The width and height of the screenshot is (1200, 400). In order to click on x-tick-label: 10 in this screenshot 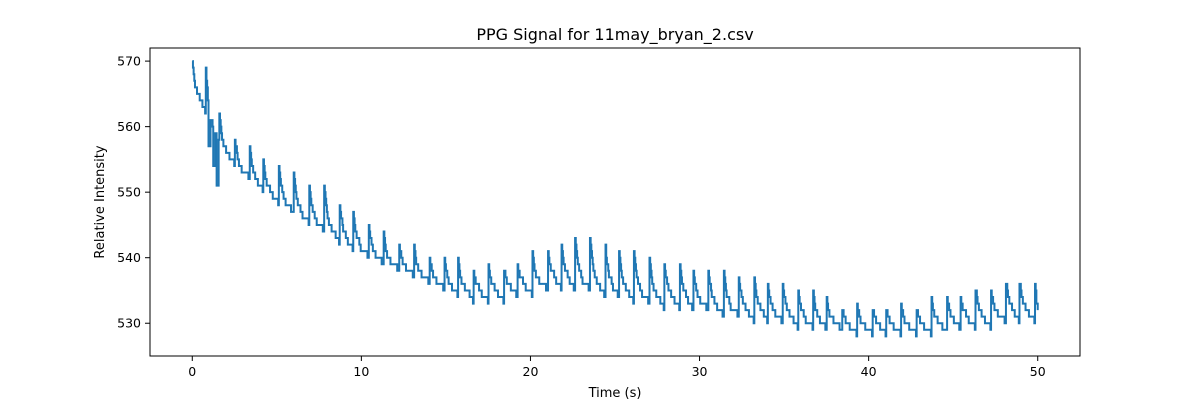, I will do `click(361, 371)`.